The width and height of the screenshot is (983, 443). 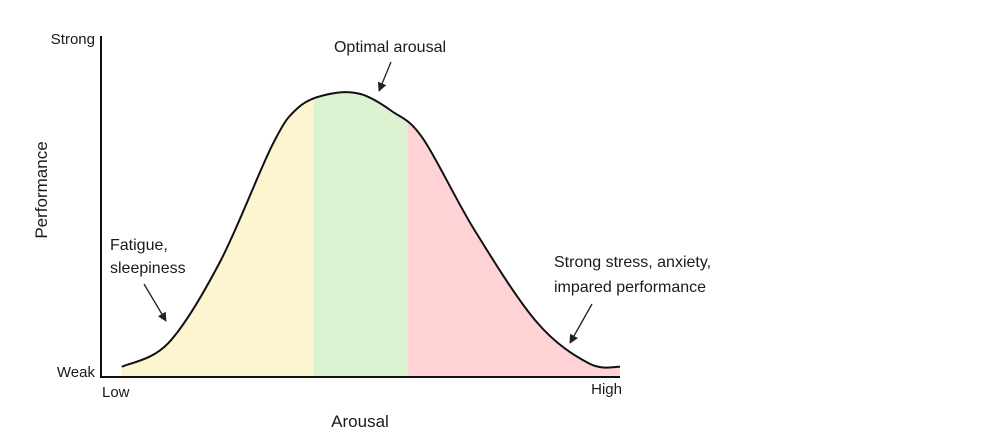 I want to click on annotation-fatigue-arrow, so click(x=155, y=302).